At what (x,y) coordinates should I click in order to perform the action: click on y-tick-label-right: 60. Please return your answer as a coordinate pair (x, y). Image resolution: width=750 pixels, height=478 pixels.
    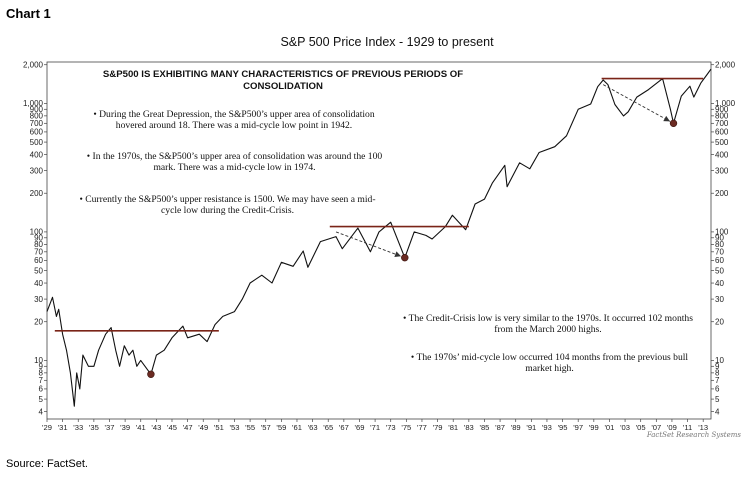
    Looking at the image, I should click on (719, 260).